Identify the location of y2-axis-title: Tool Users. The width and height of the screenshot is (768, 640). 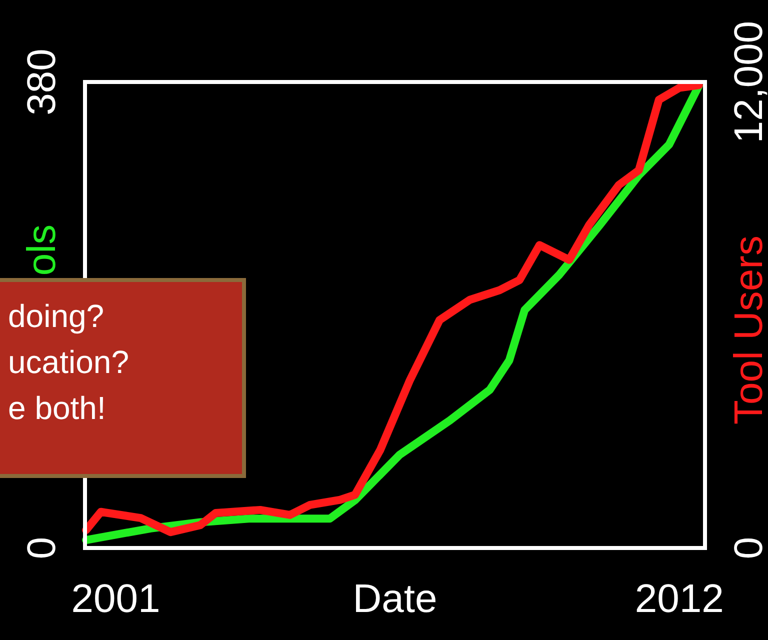
(747, 330).